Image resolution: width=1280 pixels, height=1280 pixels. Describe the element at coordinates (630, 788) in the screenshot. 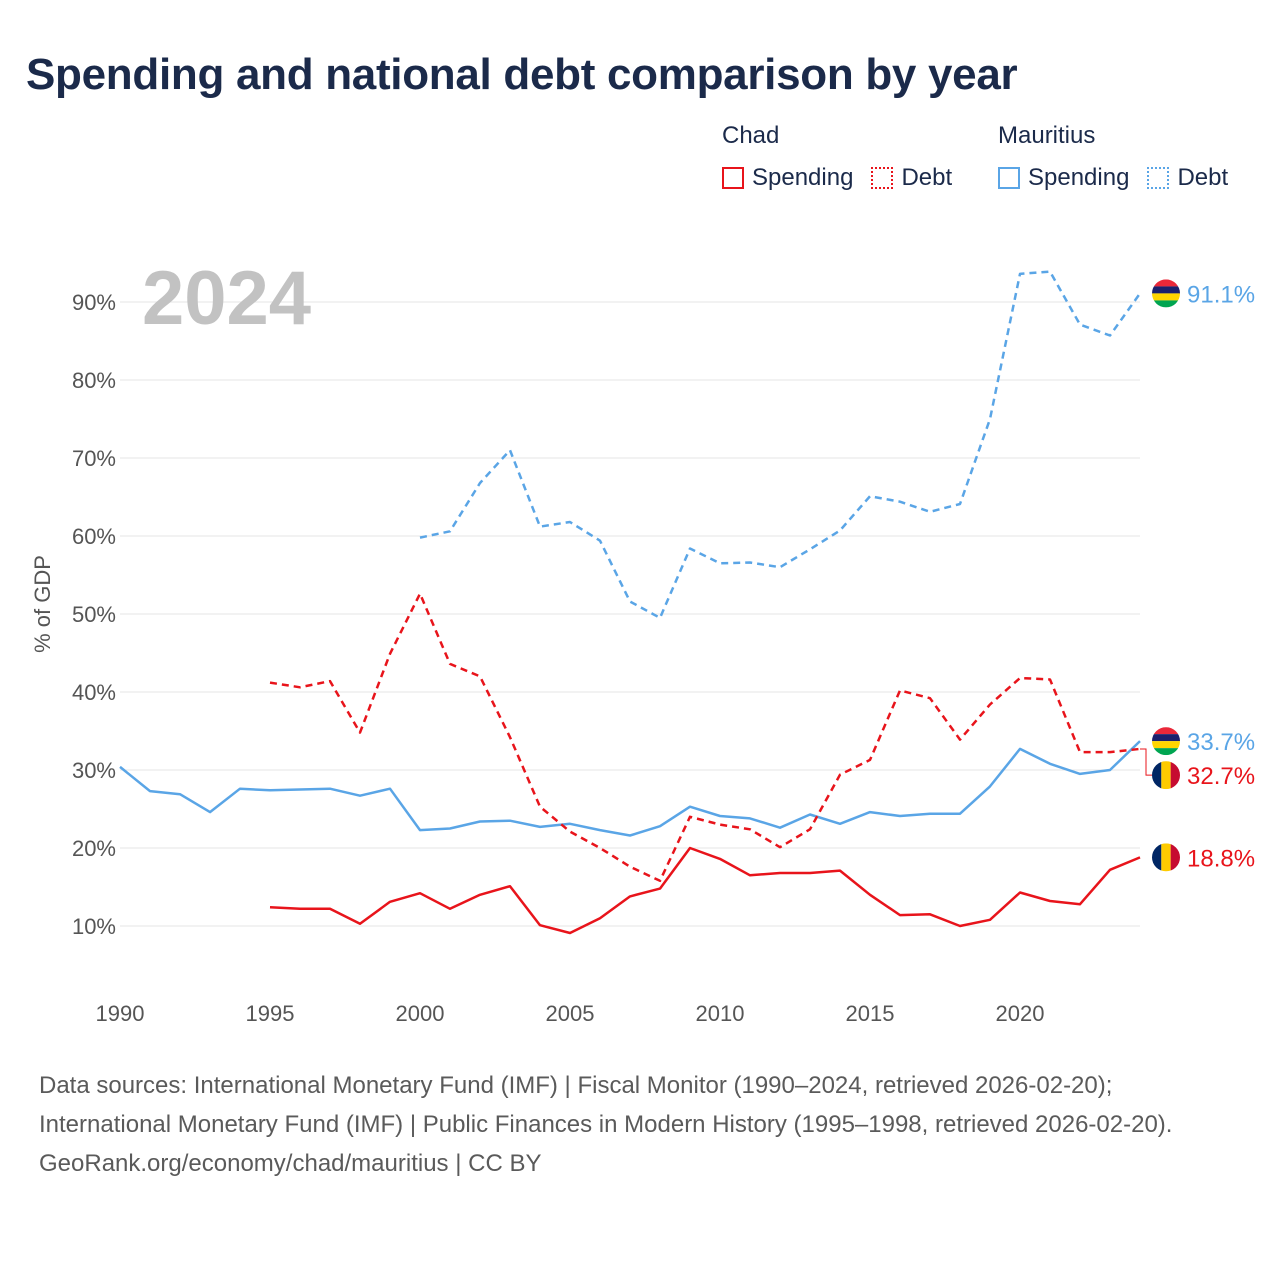

I see `series-line-mauritius-spending` at that location.